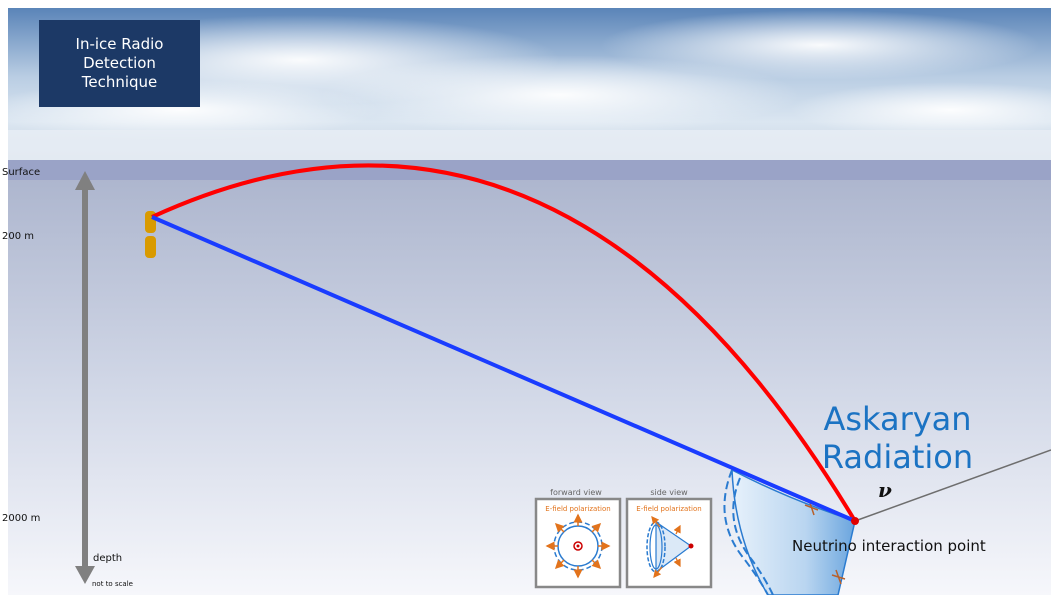 The image size is (1051, 595). What do you see at coordinates (18, 236) in the screenshot?
I see `depth-label-200m: 200 m` at bounding box center [18, 236].